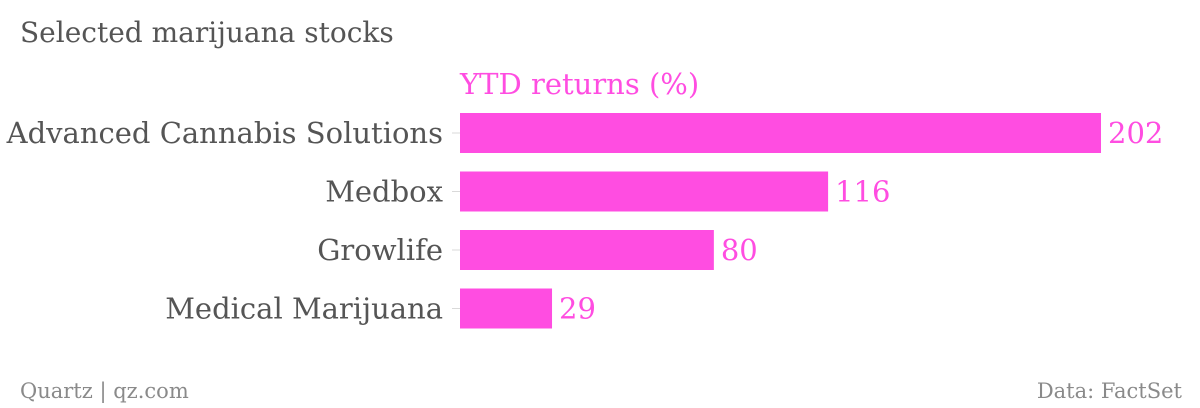 This screenshot has height=408, width=1200. Describe the element at coordinates (577, 309) in the screenshot. I see `value-label: 29` at that location.